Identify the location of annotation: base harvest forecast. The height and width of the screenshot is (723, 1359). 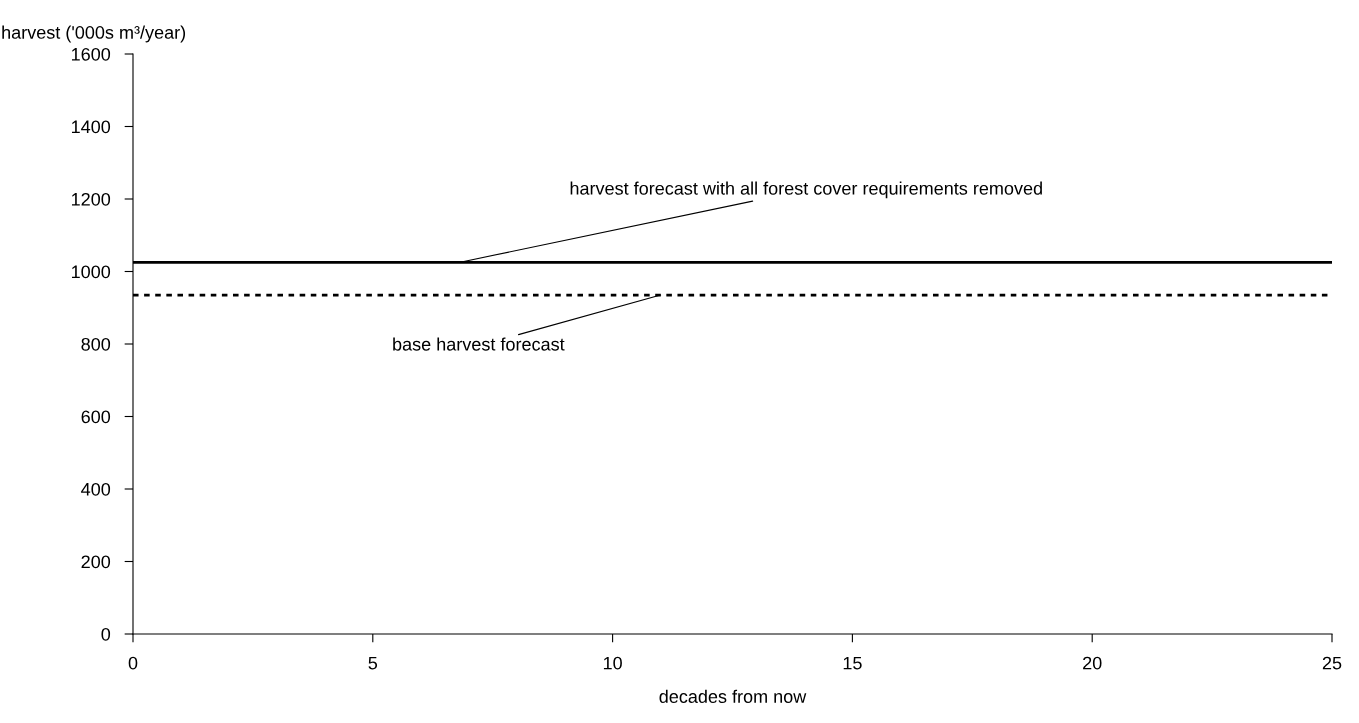
(479, 344).